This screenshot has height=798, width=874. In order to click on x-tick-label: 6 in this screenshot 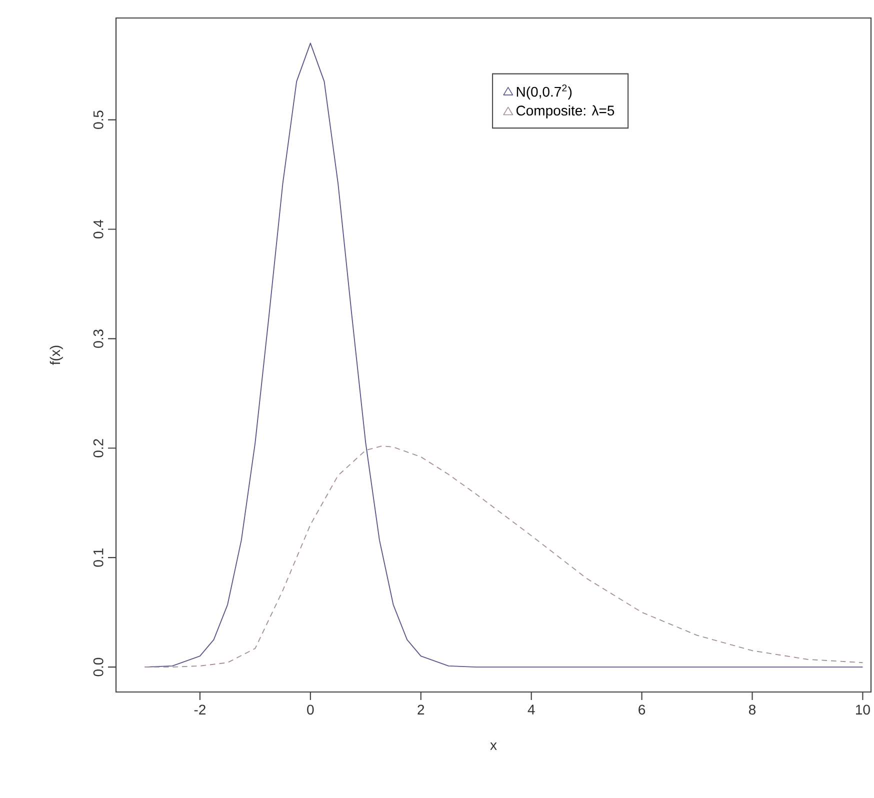, I will do `click(642, 709)`.